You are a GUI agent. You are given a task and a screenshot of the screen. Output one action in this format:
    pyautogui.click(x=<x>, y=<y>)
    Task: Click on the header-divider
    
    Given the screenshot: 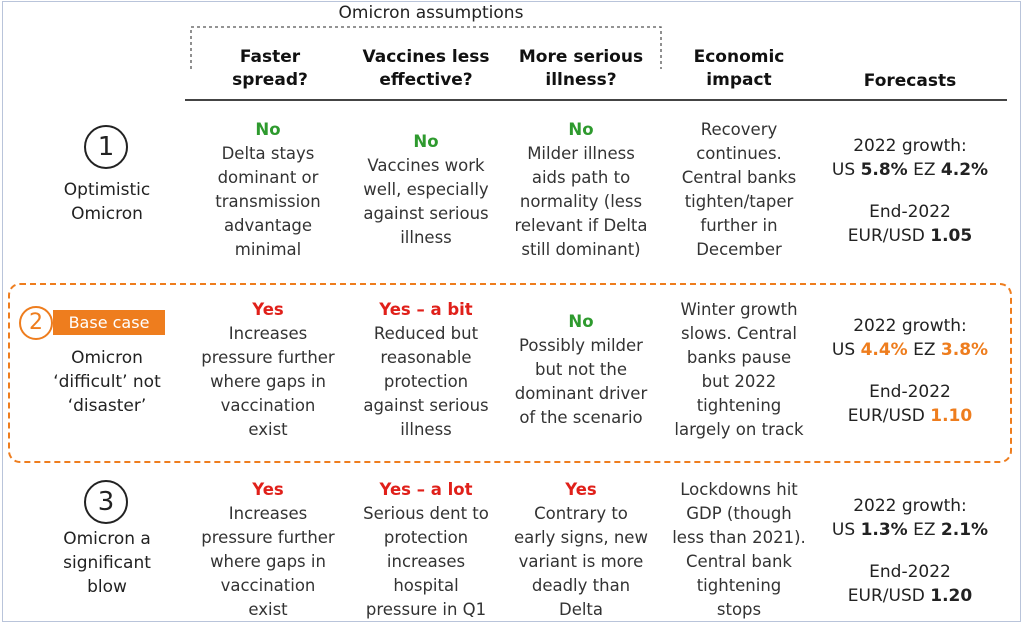 What is the action you would take?
    pyautogui.click(x=596, y=100)
    